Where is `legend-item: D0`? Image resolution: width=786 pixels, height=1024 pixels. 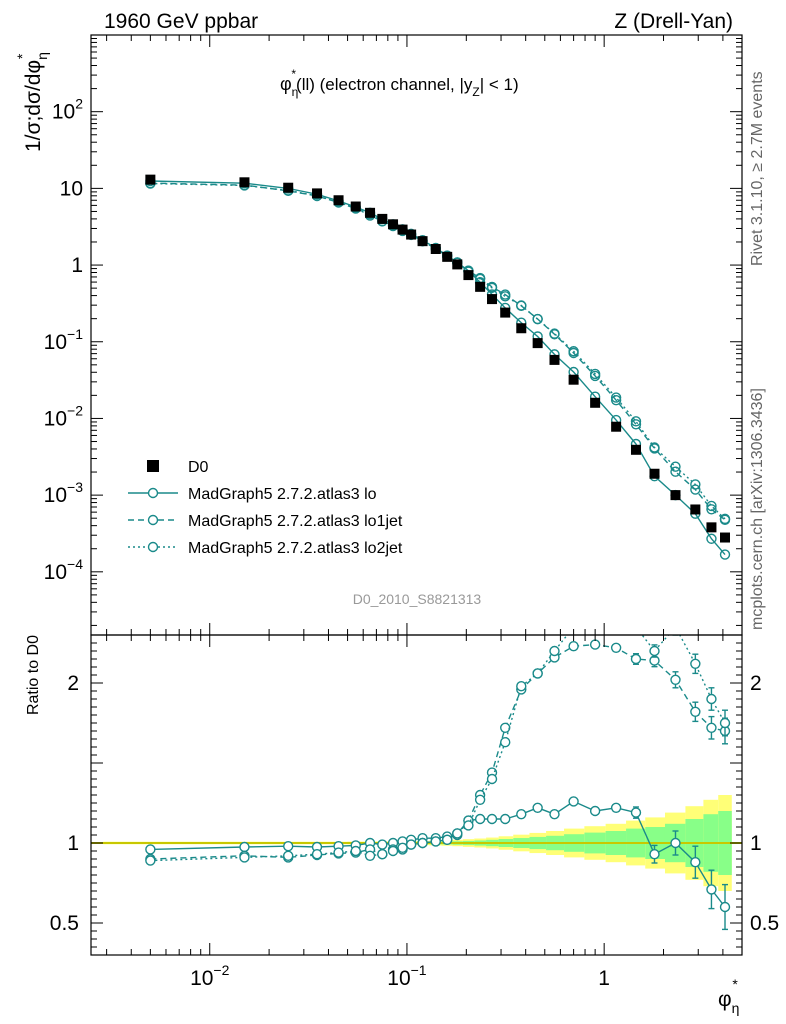 legend-item: D0 is located at coordinates (178, 467).